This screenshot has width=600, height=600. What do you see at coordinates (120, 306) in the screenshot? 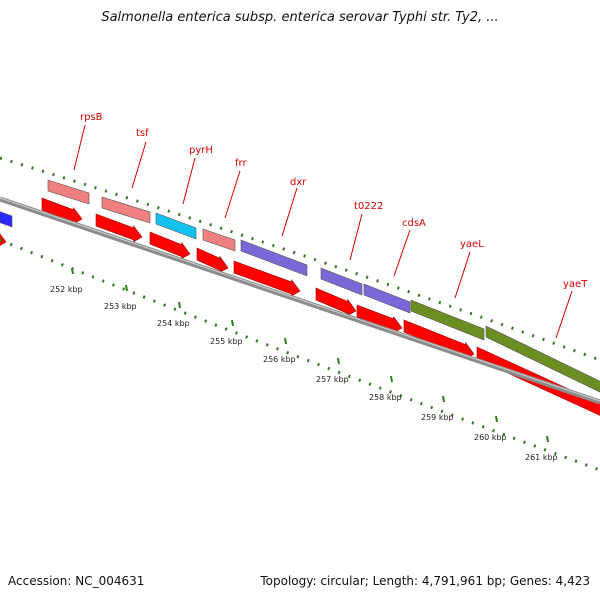
I see `scale-tick-label: 253 kbp` at bounding box center [120, 306].